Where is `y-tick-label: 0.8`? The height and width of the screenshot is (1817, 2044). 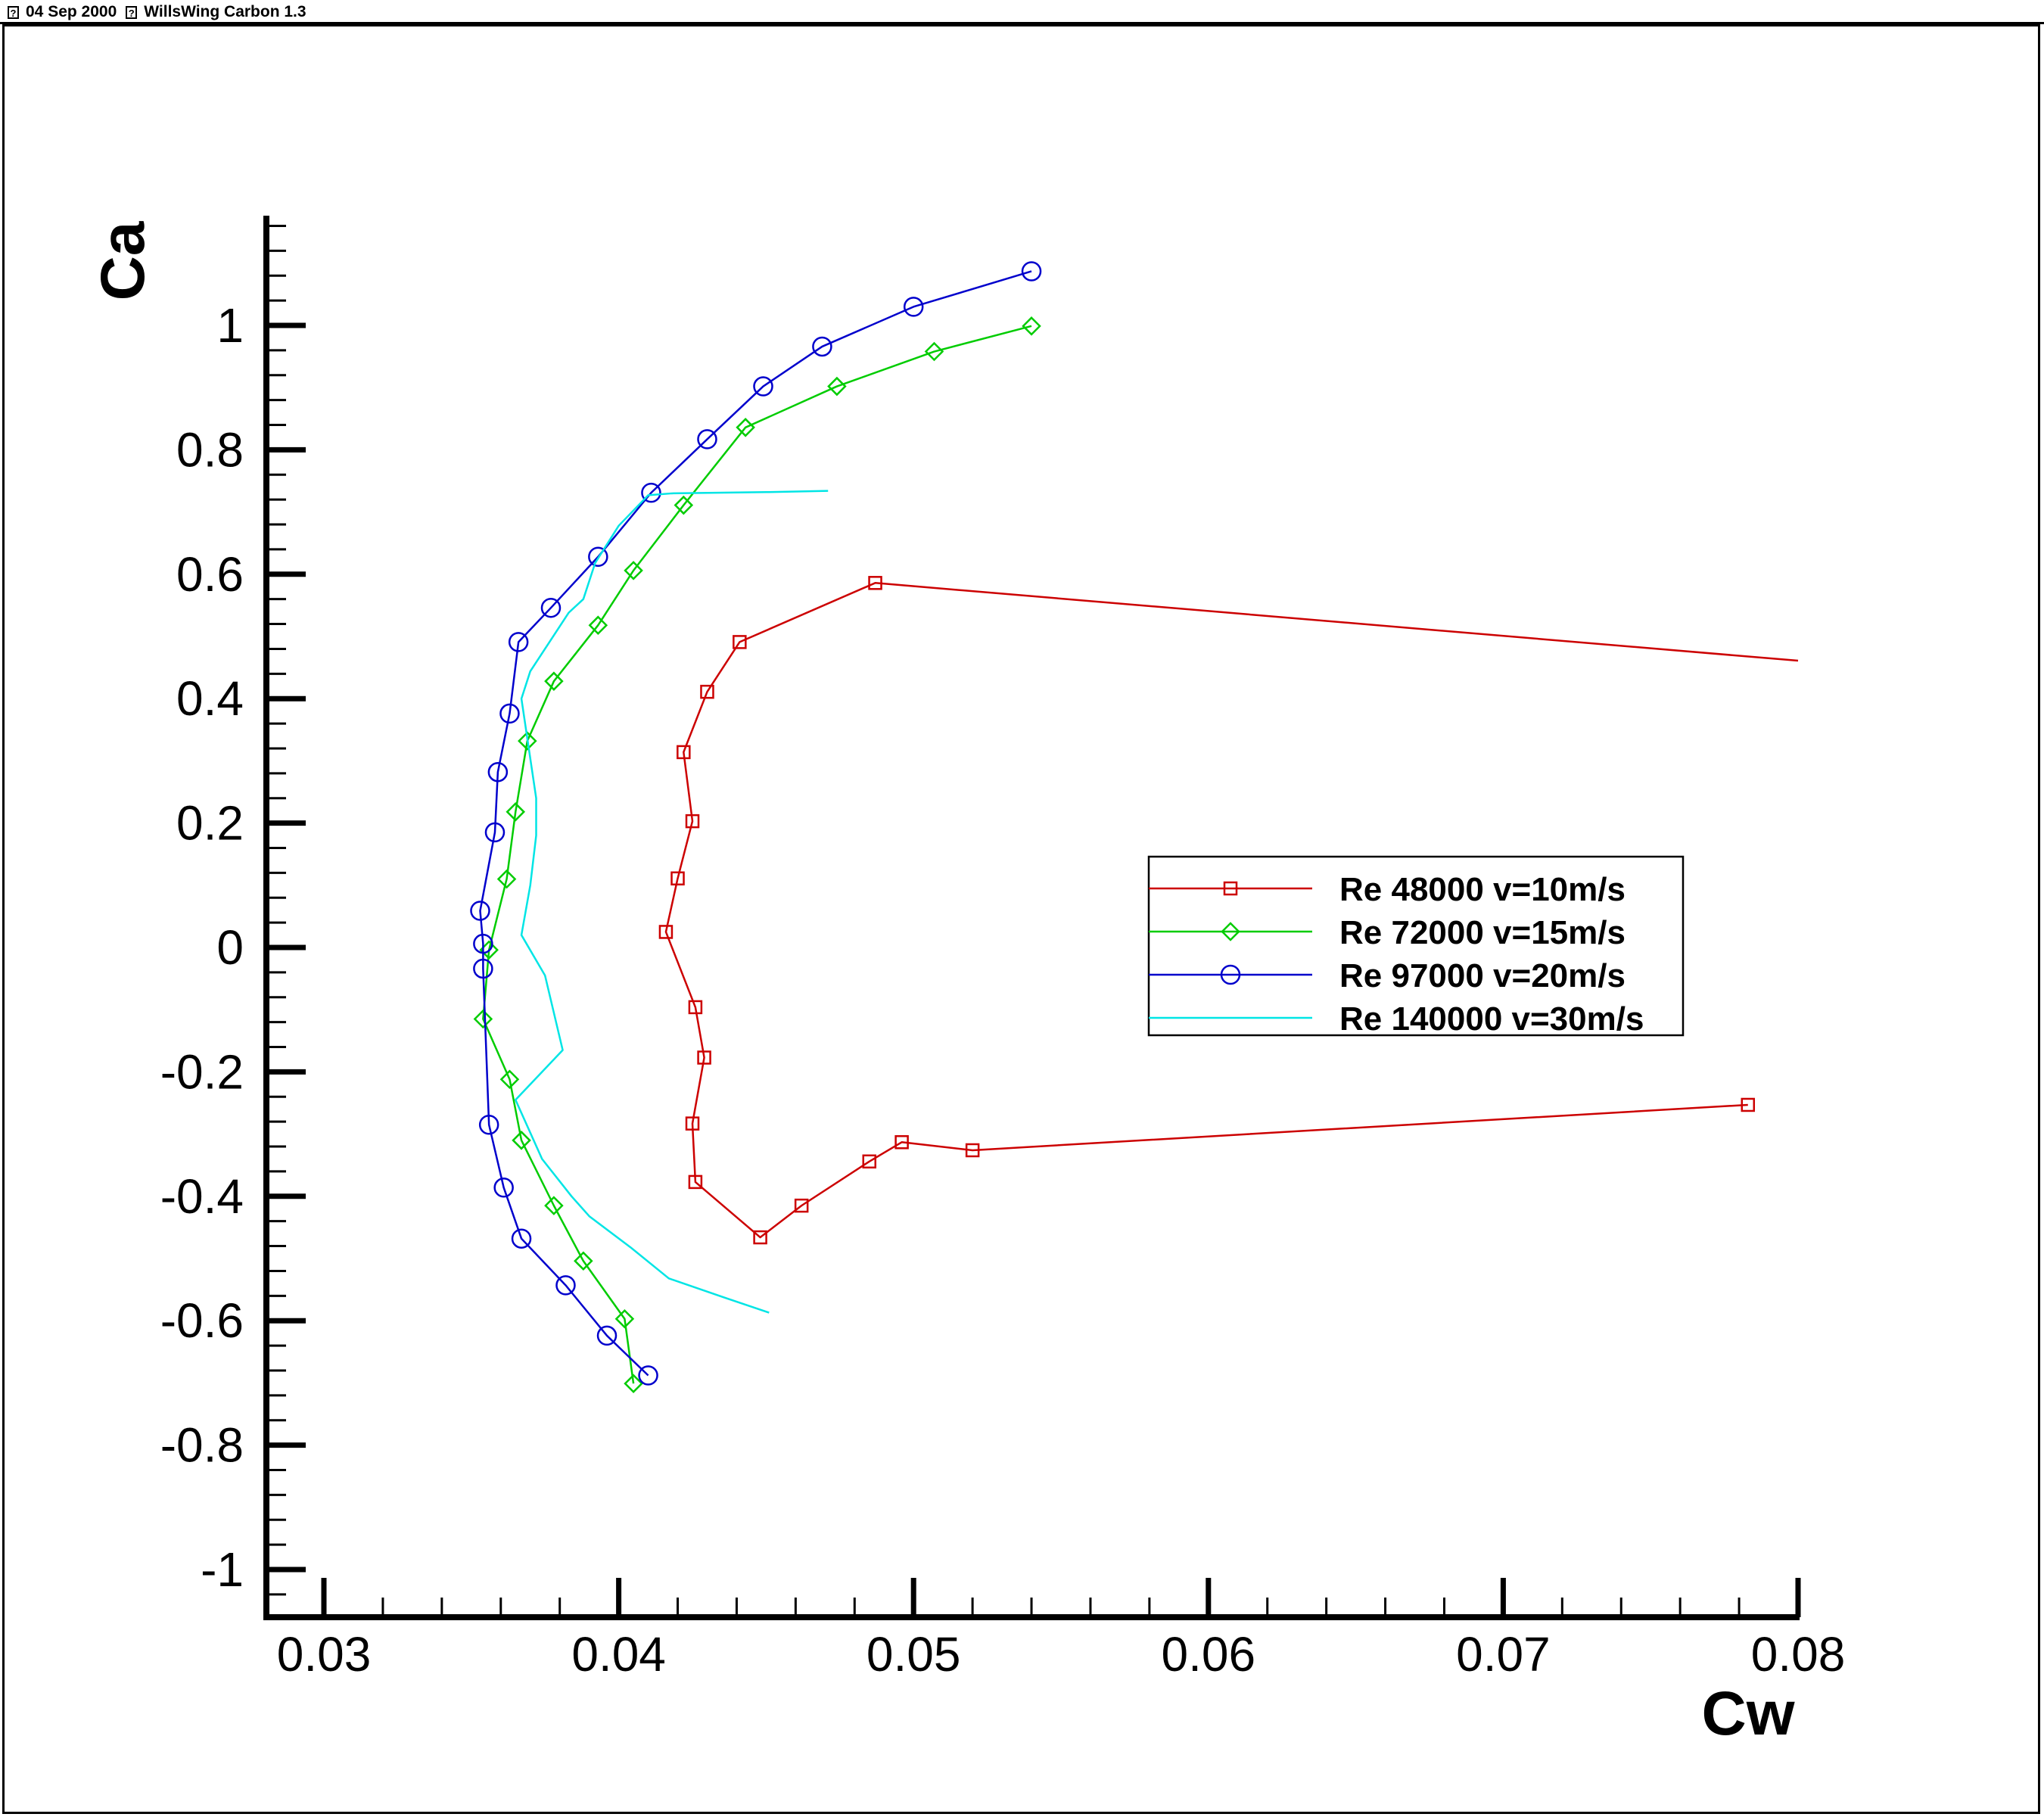
y-tick-label: 0.8 is located at coordinates (210, 449).